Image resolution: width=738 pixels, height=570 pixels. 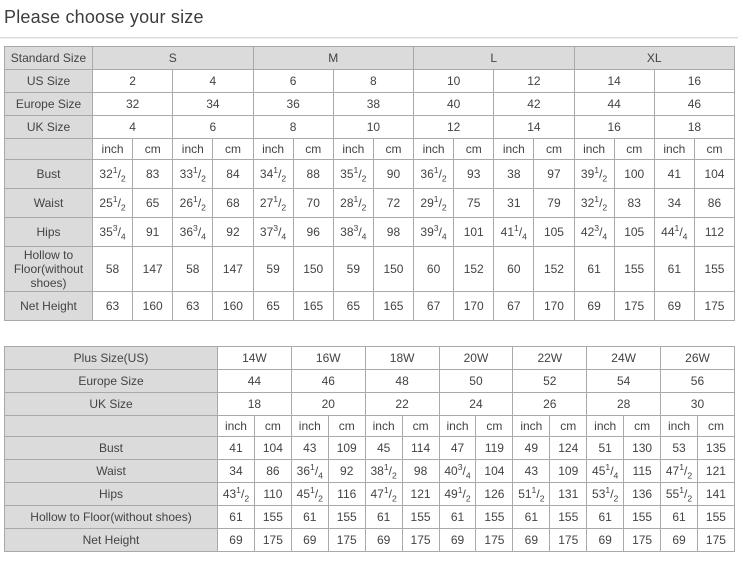 I want to click on measure-cell: 331/2, so click(x=193, y=174).